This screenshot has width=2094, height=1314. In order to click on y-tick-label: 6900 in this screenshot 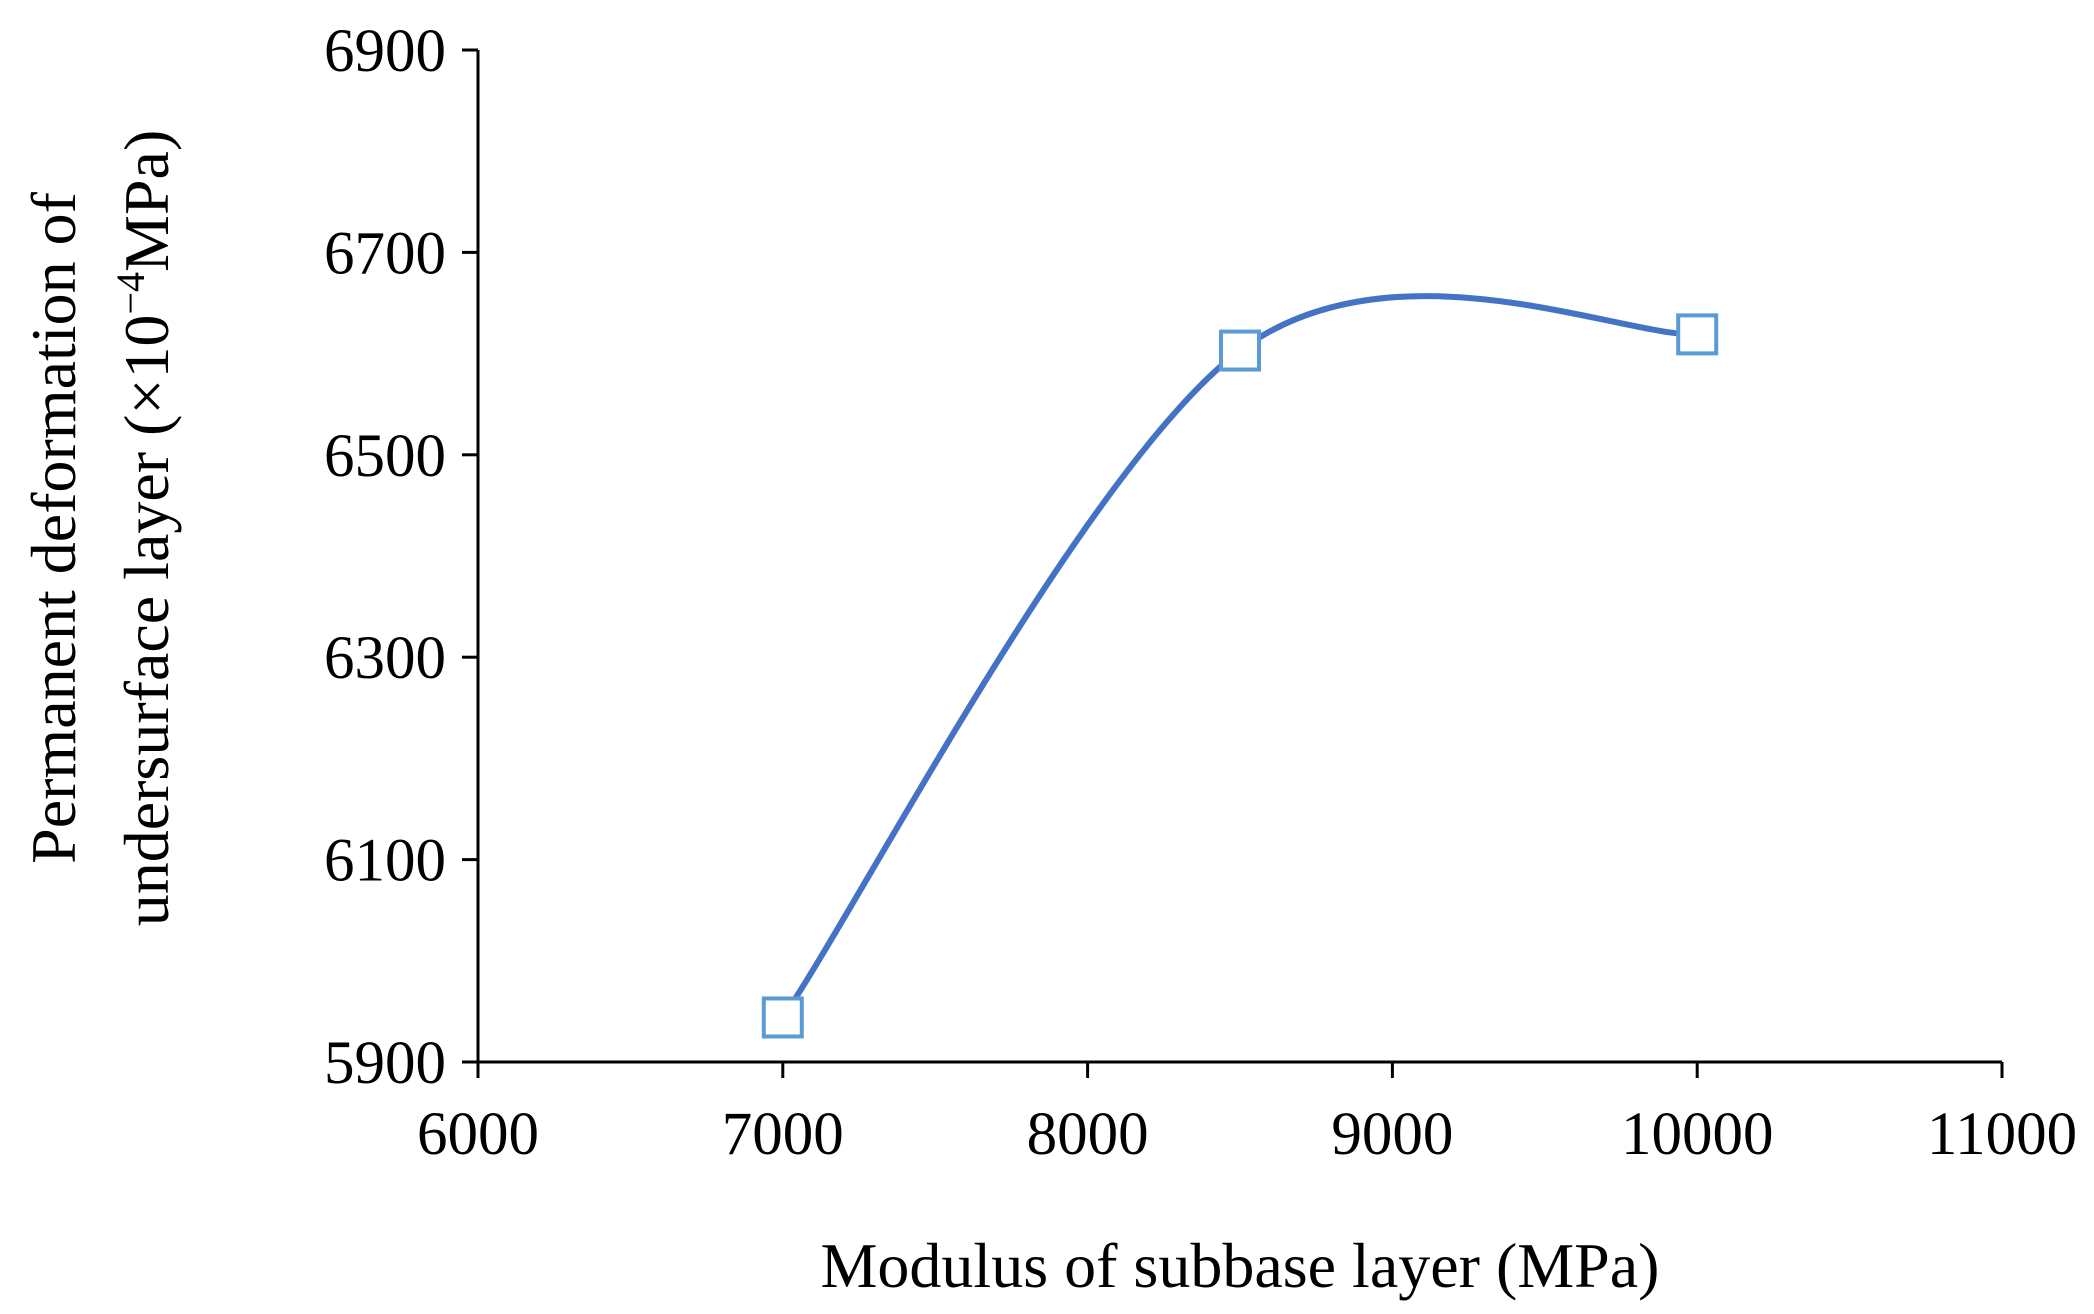, I will do `click(385, 51)`.